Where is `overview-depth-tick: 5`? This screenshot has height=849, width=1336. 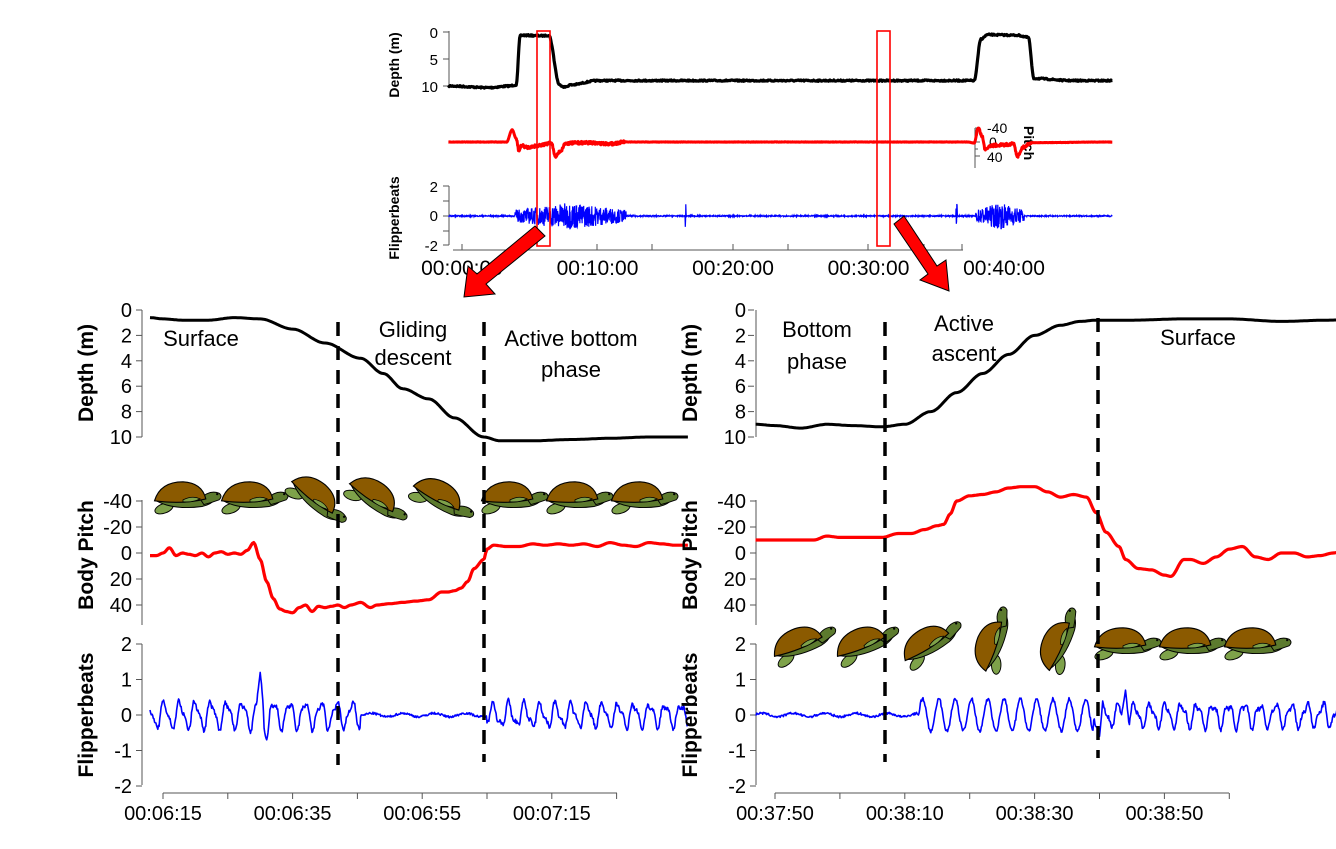
overview-depth-tick: 5 is located at coordinates (434, 60).